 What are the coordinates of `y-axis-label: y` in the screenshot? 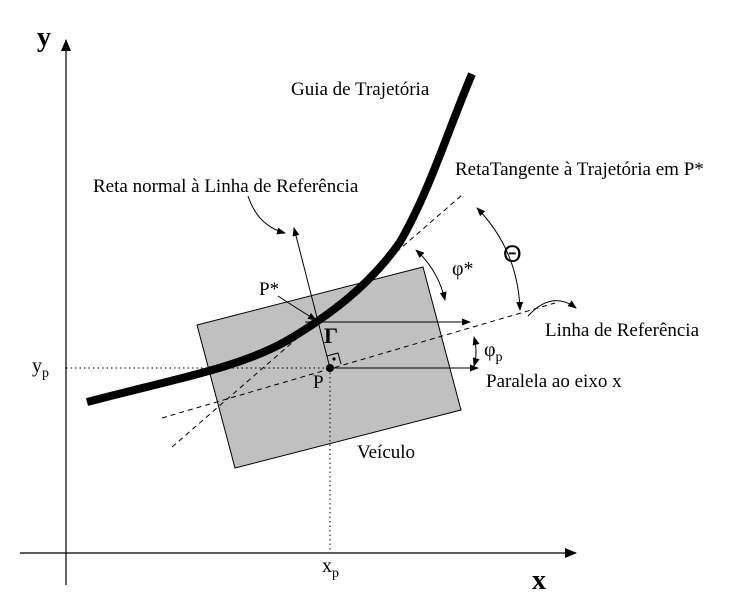 It's located at (44, 37).